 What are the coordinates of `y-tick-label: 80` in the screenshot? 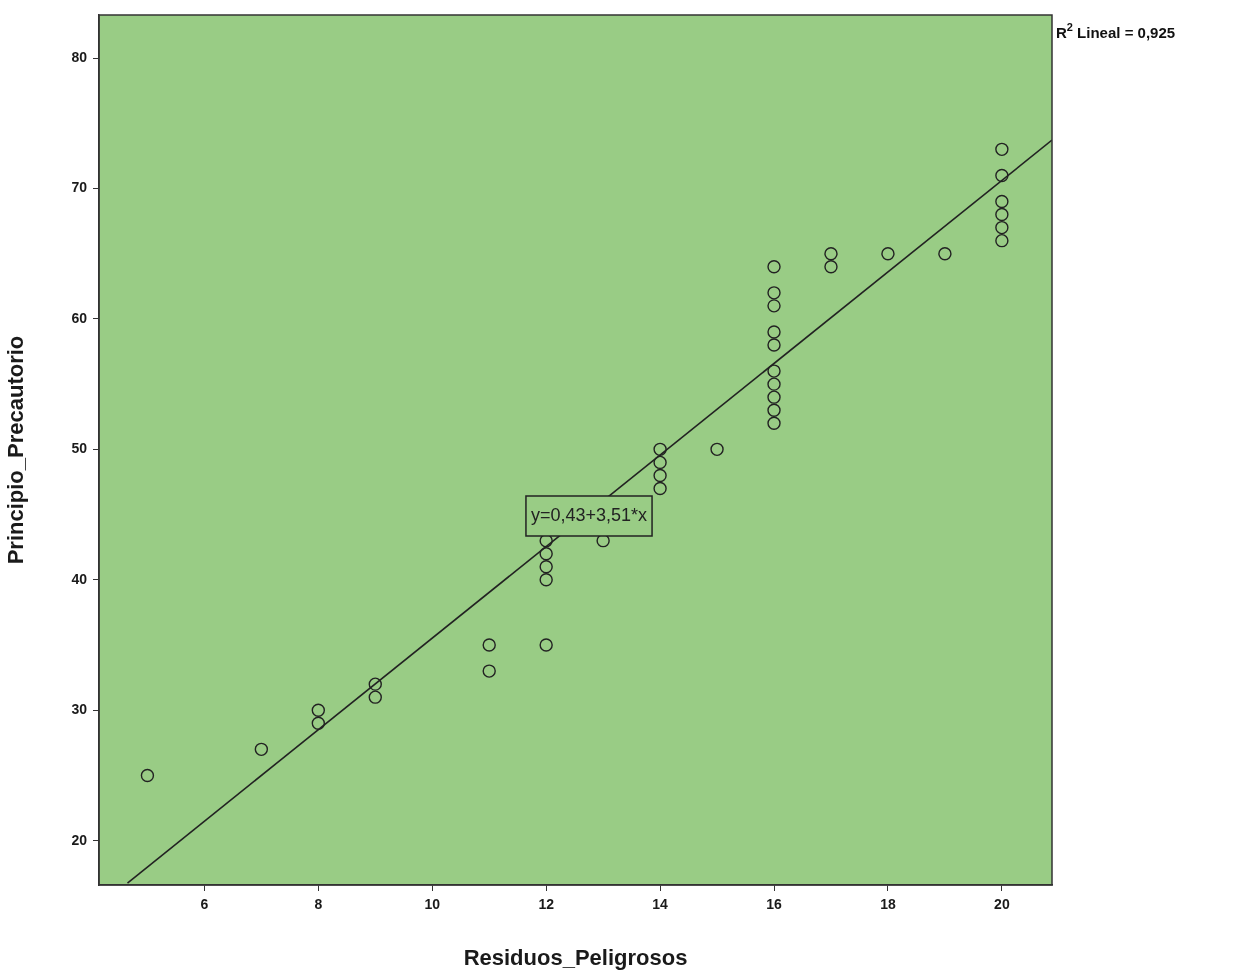 It's located at (79, 56).